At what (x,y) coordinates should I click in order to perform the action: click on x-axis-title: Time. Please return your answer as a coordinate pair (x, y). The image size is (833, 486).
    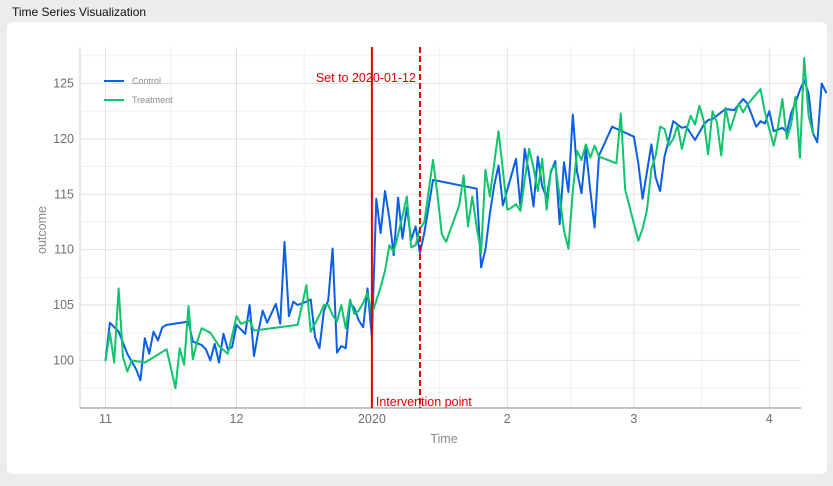
    Looking at the image, I should click on (443, 439).